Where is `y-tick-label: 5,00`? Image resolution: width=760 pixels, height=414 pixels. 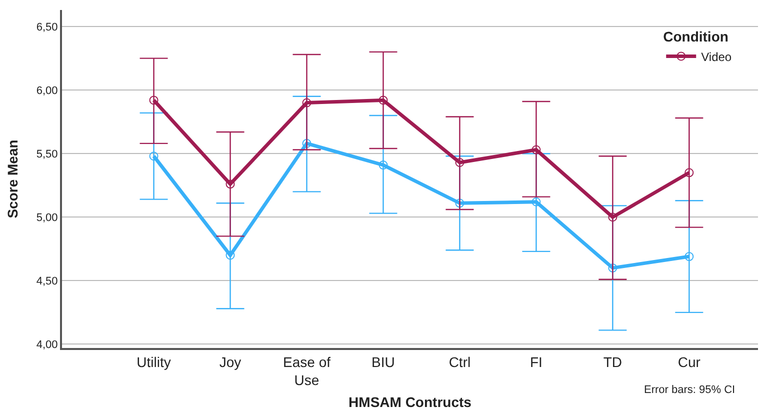 y-tick-label: 5,00 is located at coordinates (47, 218).